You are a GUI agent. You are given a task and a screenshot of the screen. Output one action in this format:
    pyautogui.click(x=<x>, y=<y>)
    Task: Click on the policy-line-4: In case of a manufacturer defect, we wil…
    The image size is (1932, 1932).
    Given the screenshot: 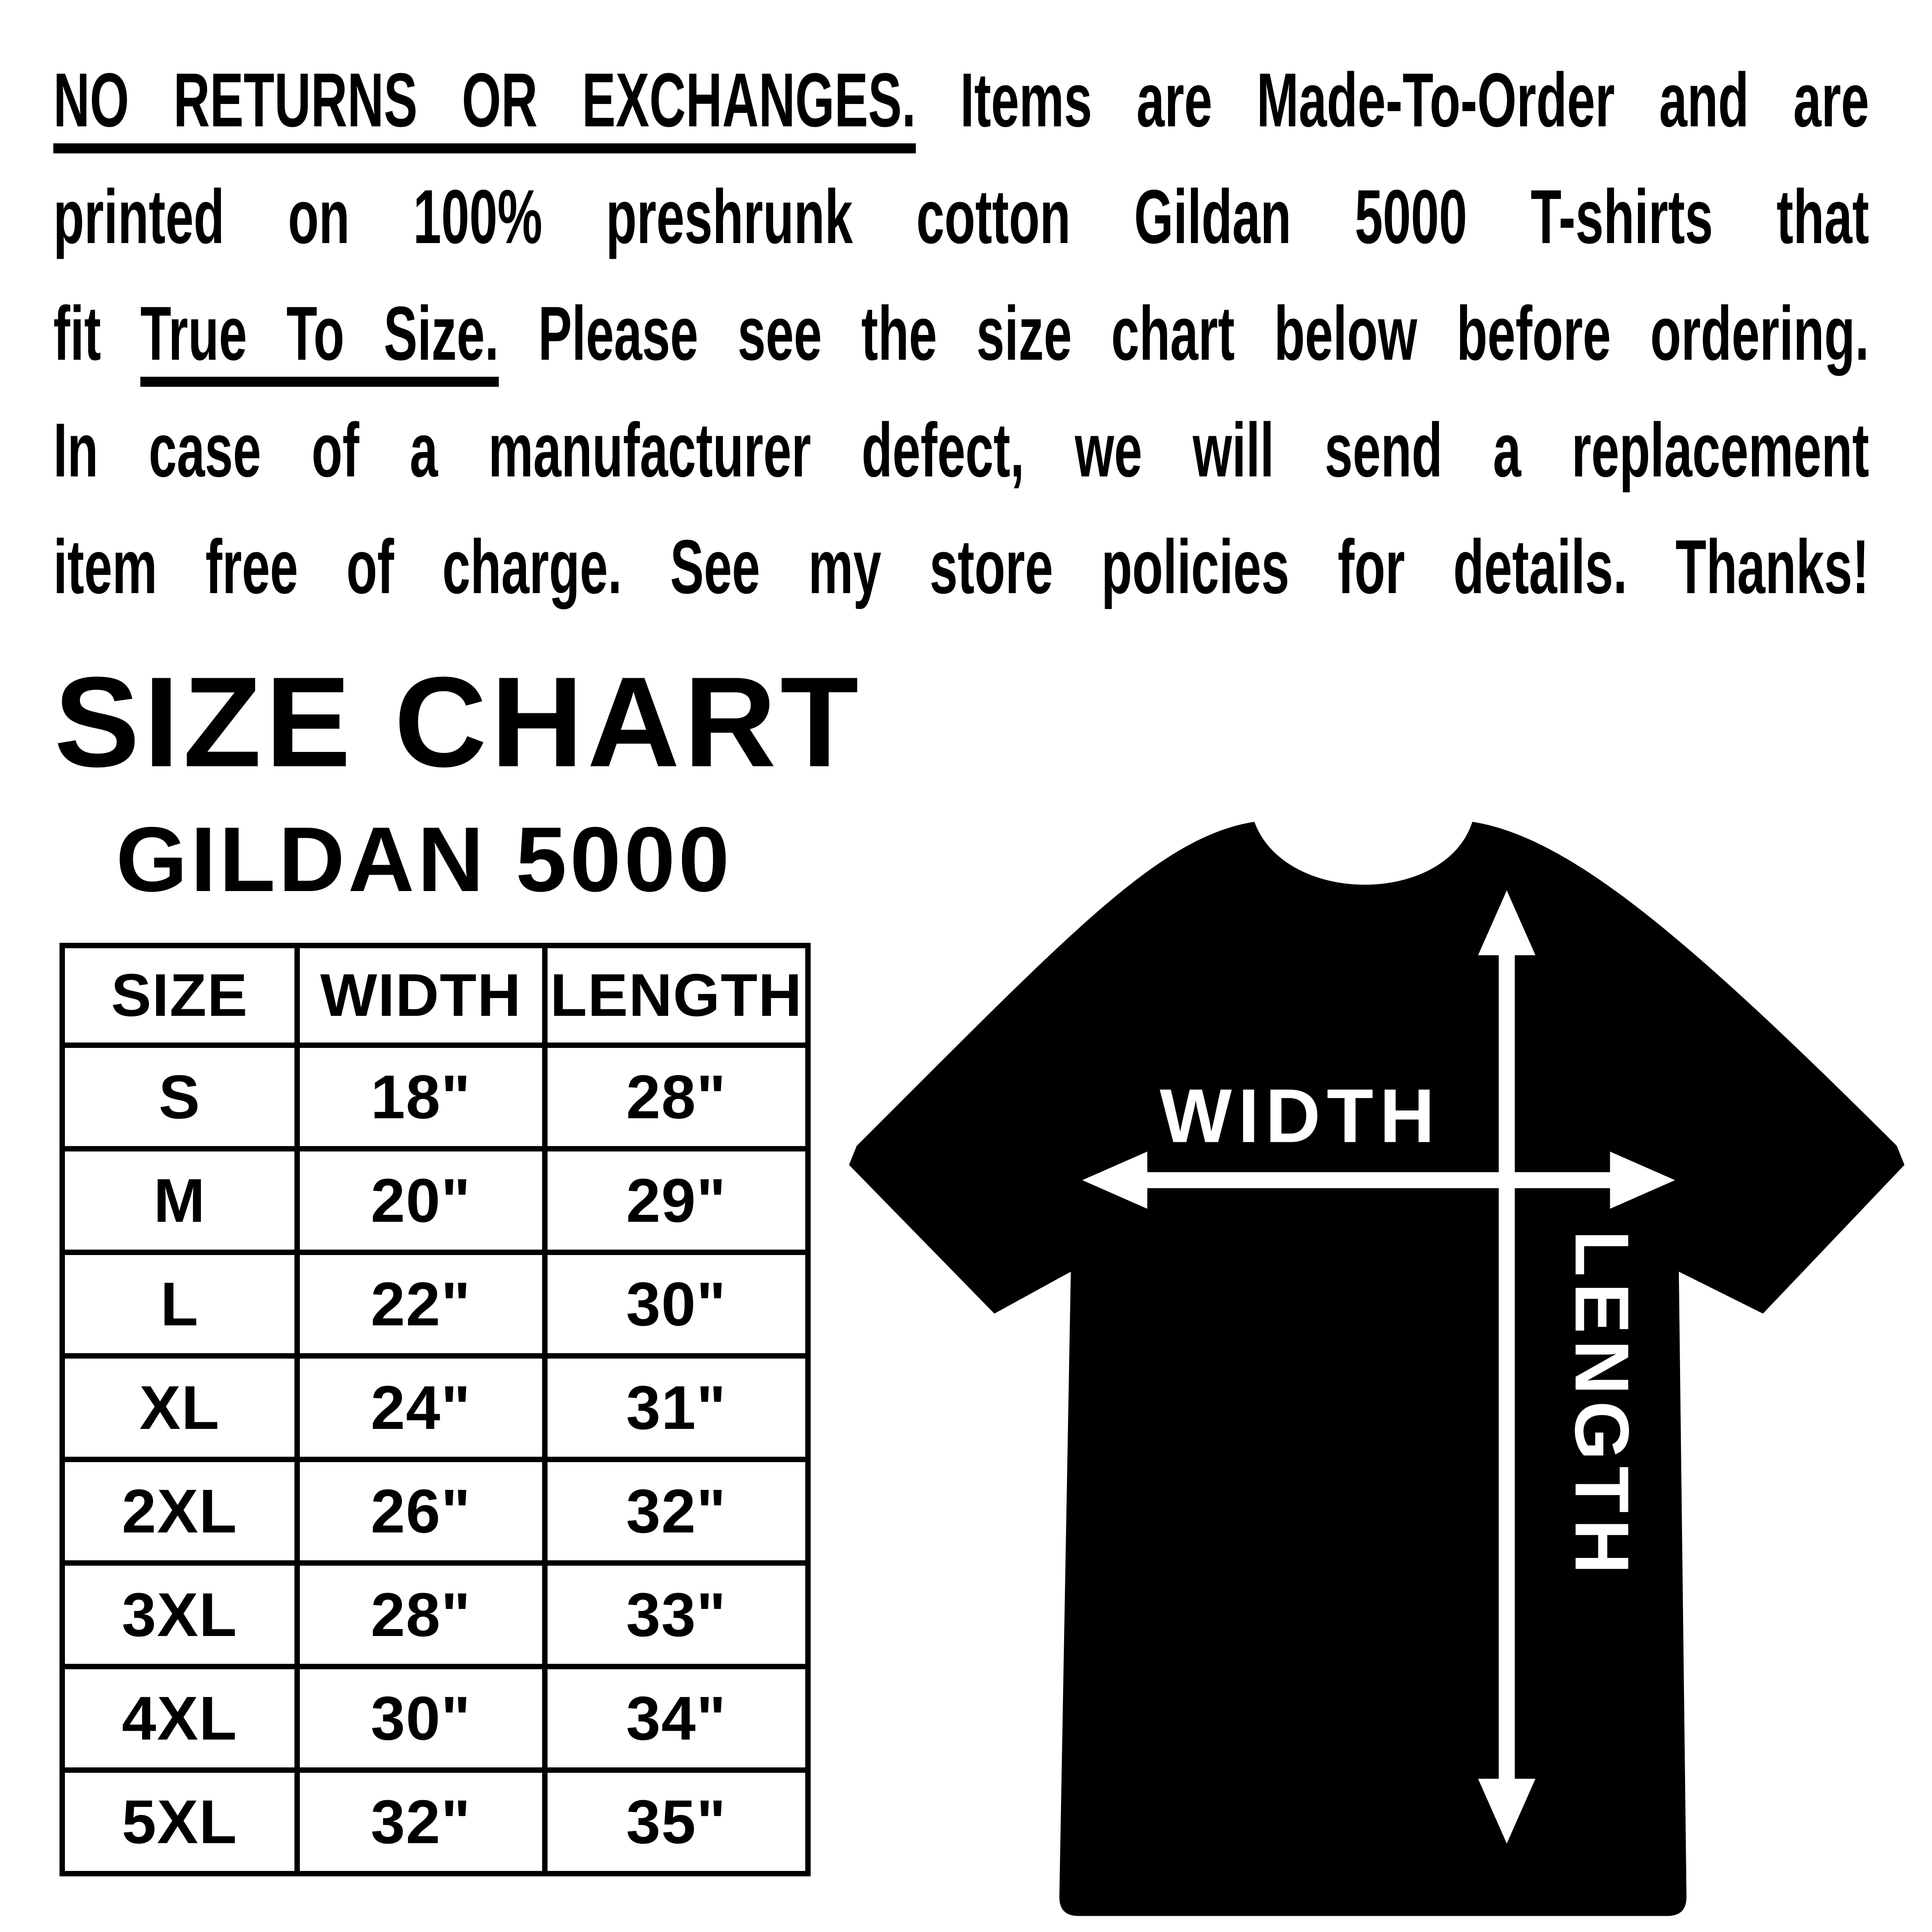 What is the action you would take?
    pyautogui.click(x=961, y=450)
    